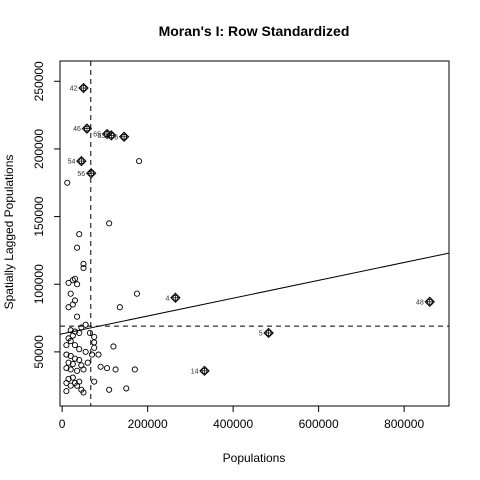 The height and width of the screenshot is (480, 480). I want to click on x-tick-label: 800000, so click(404, 424).